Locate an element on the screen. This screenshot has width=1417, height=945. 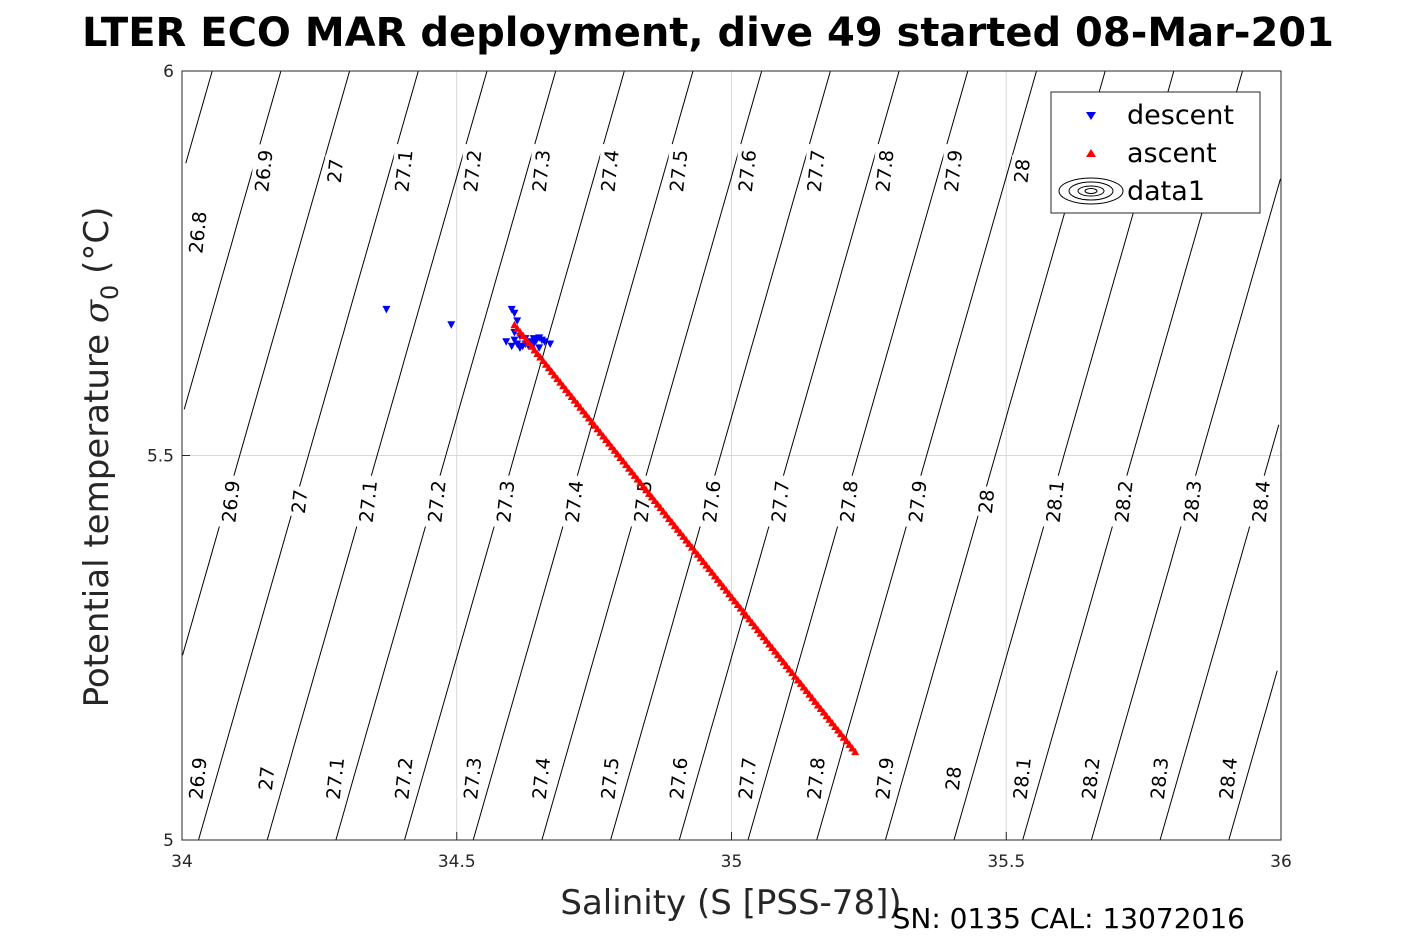
contour-label: 28.1 is located at coordinates (1022, 778).